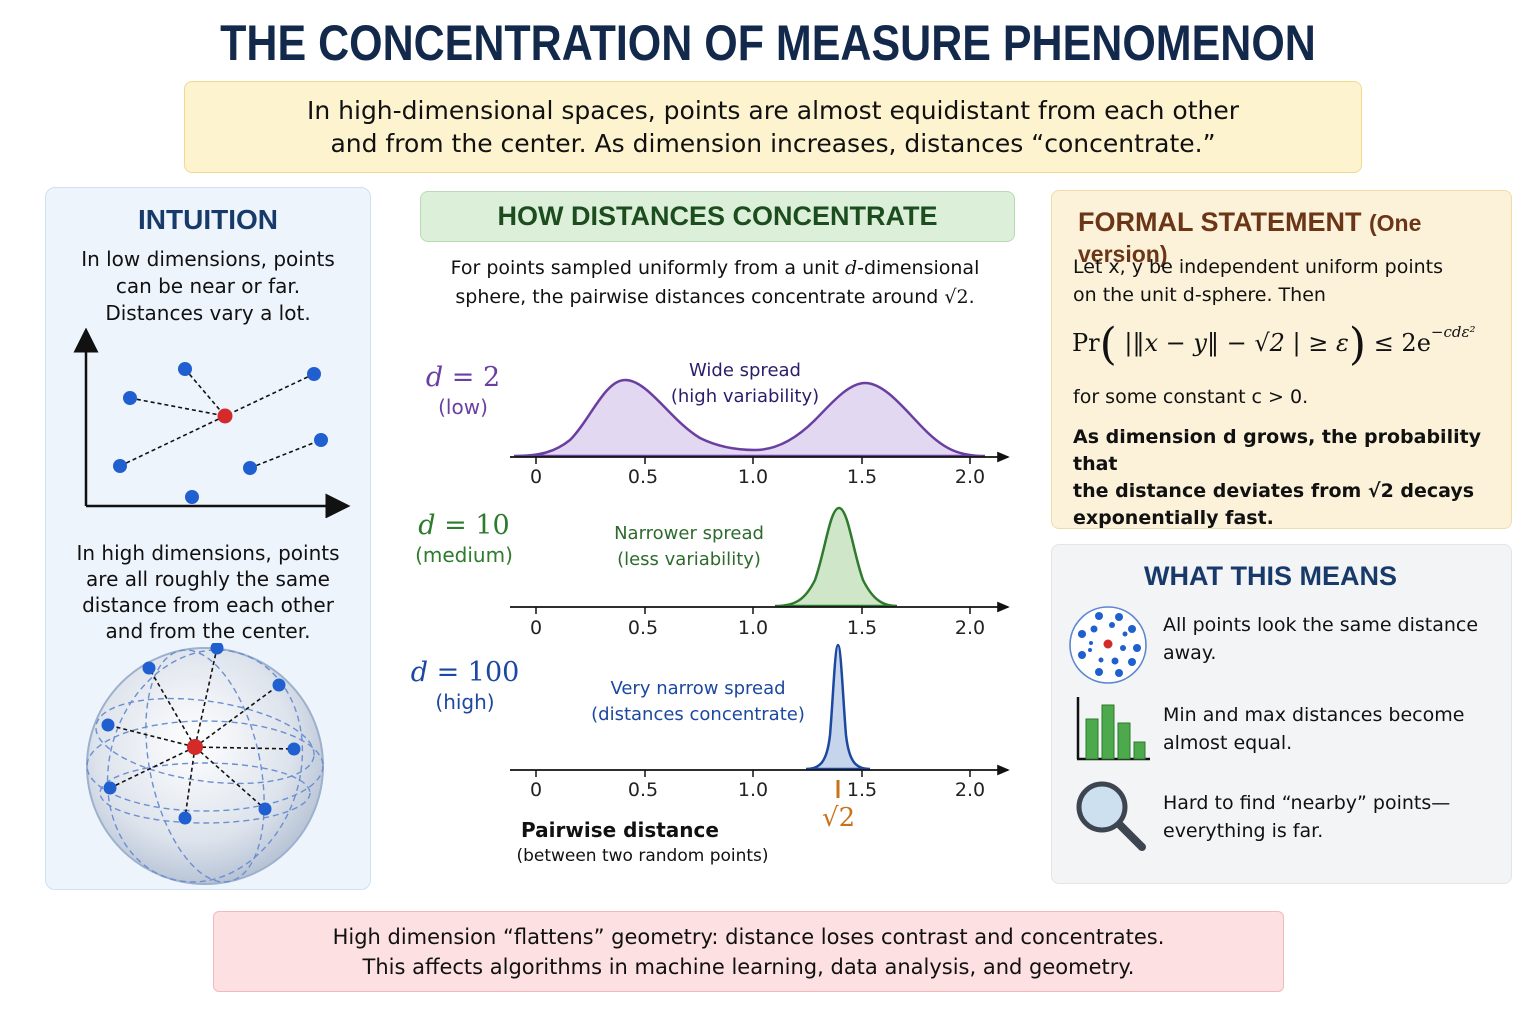 This screenshot has height=1024, width=1536. Describe the element at coordinates (201, 734) in the screenshot. I see `sphere-surface-points` at that location.